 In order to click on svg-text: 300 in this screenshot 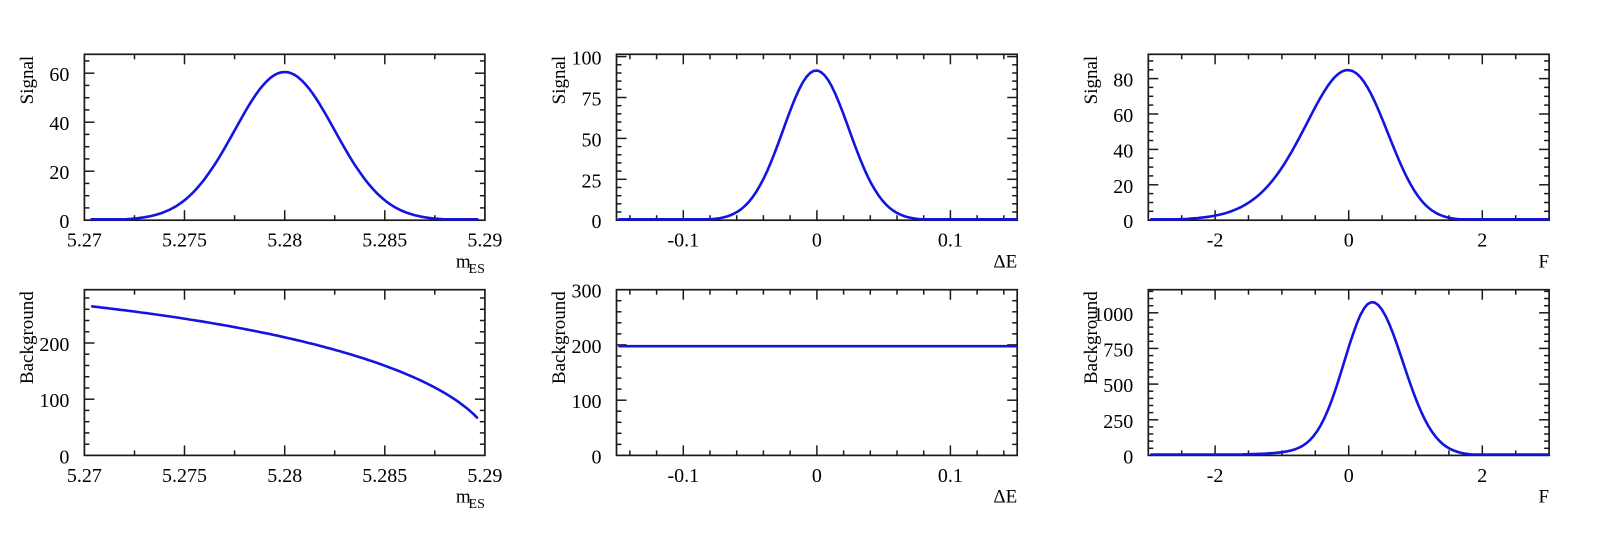, I will do `click(587, 292)`.